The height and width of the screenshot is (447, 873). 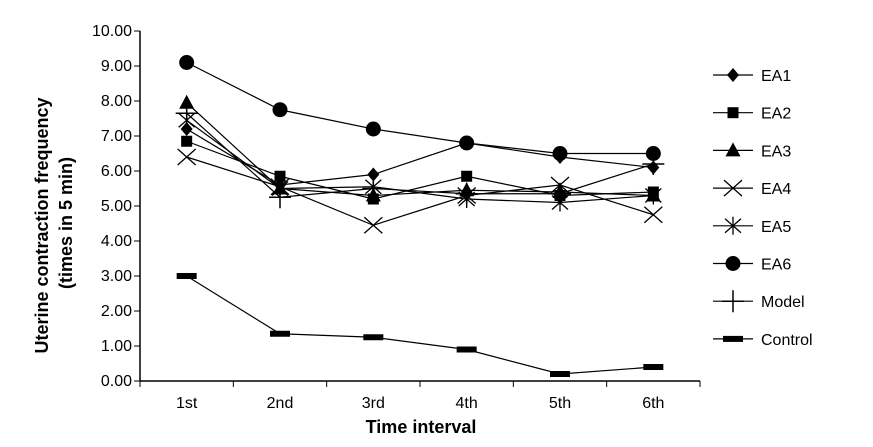 I want to click on series-line-ea4, so click(x=420, y=191).